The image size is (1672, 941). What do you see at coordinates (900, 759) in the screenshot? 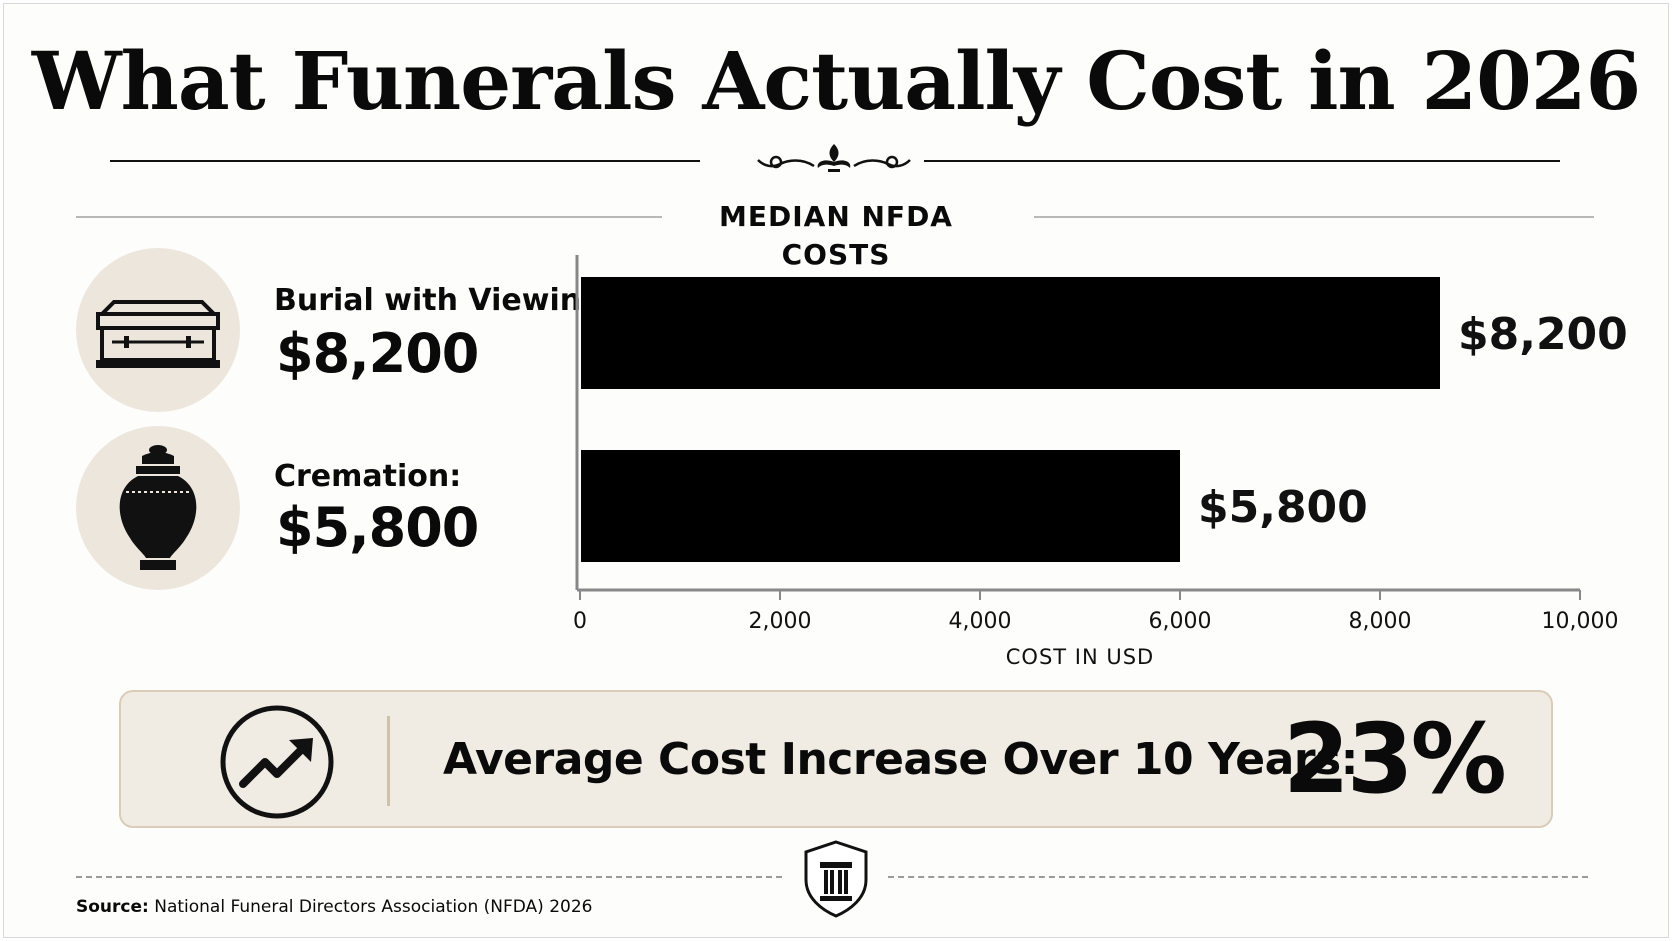
I see `callout-label: Average Cost Increase Over 10 Years:` at bounding box center [900, 759].